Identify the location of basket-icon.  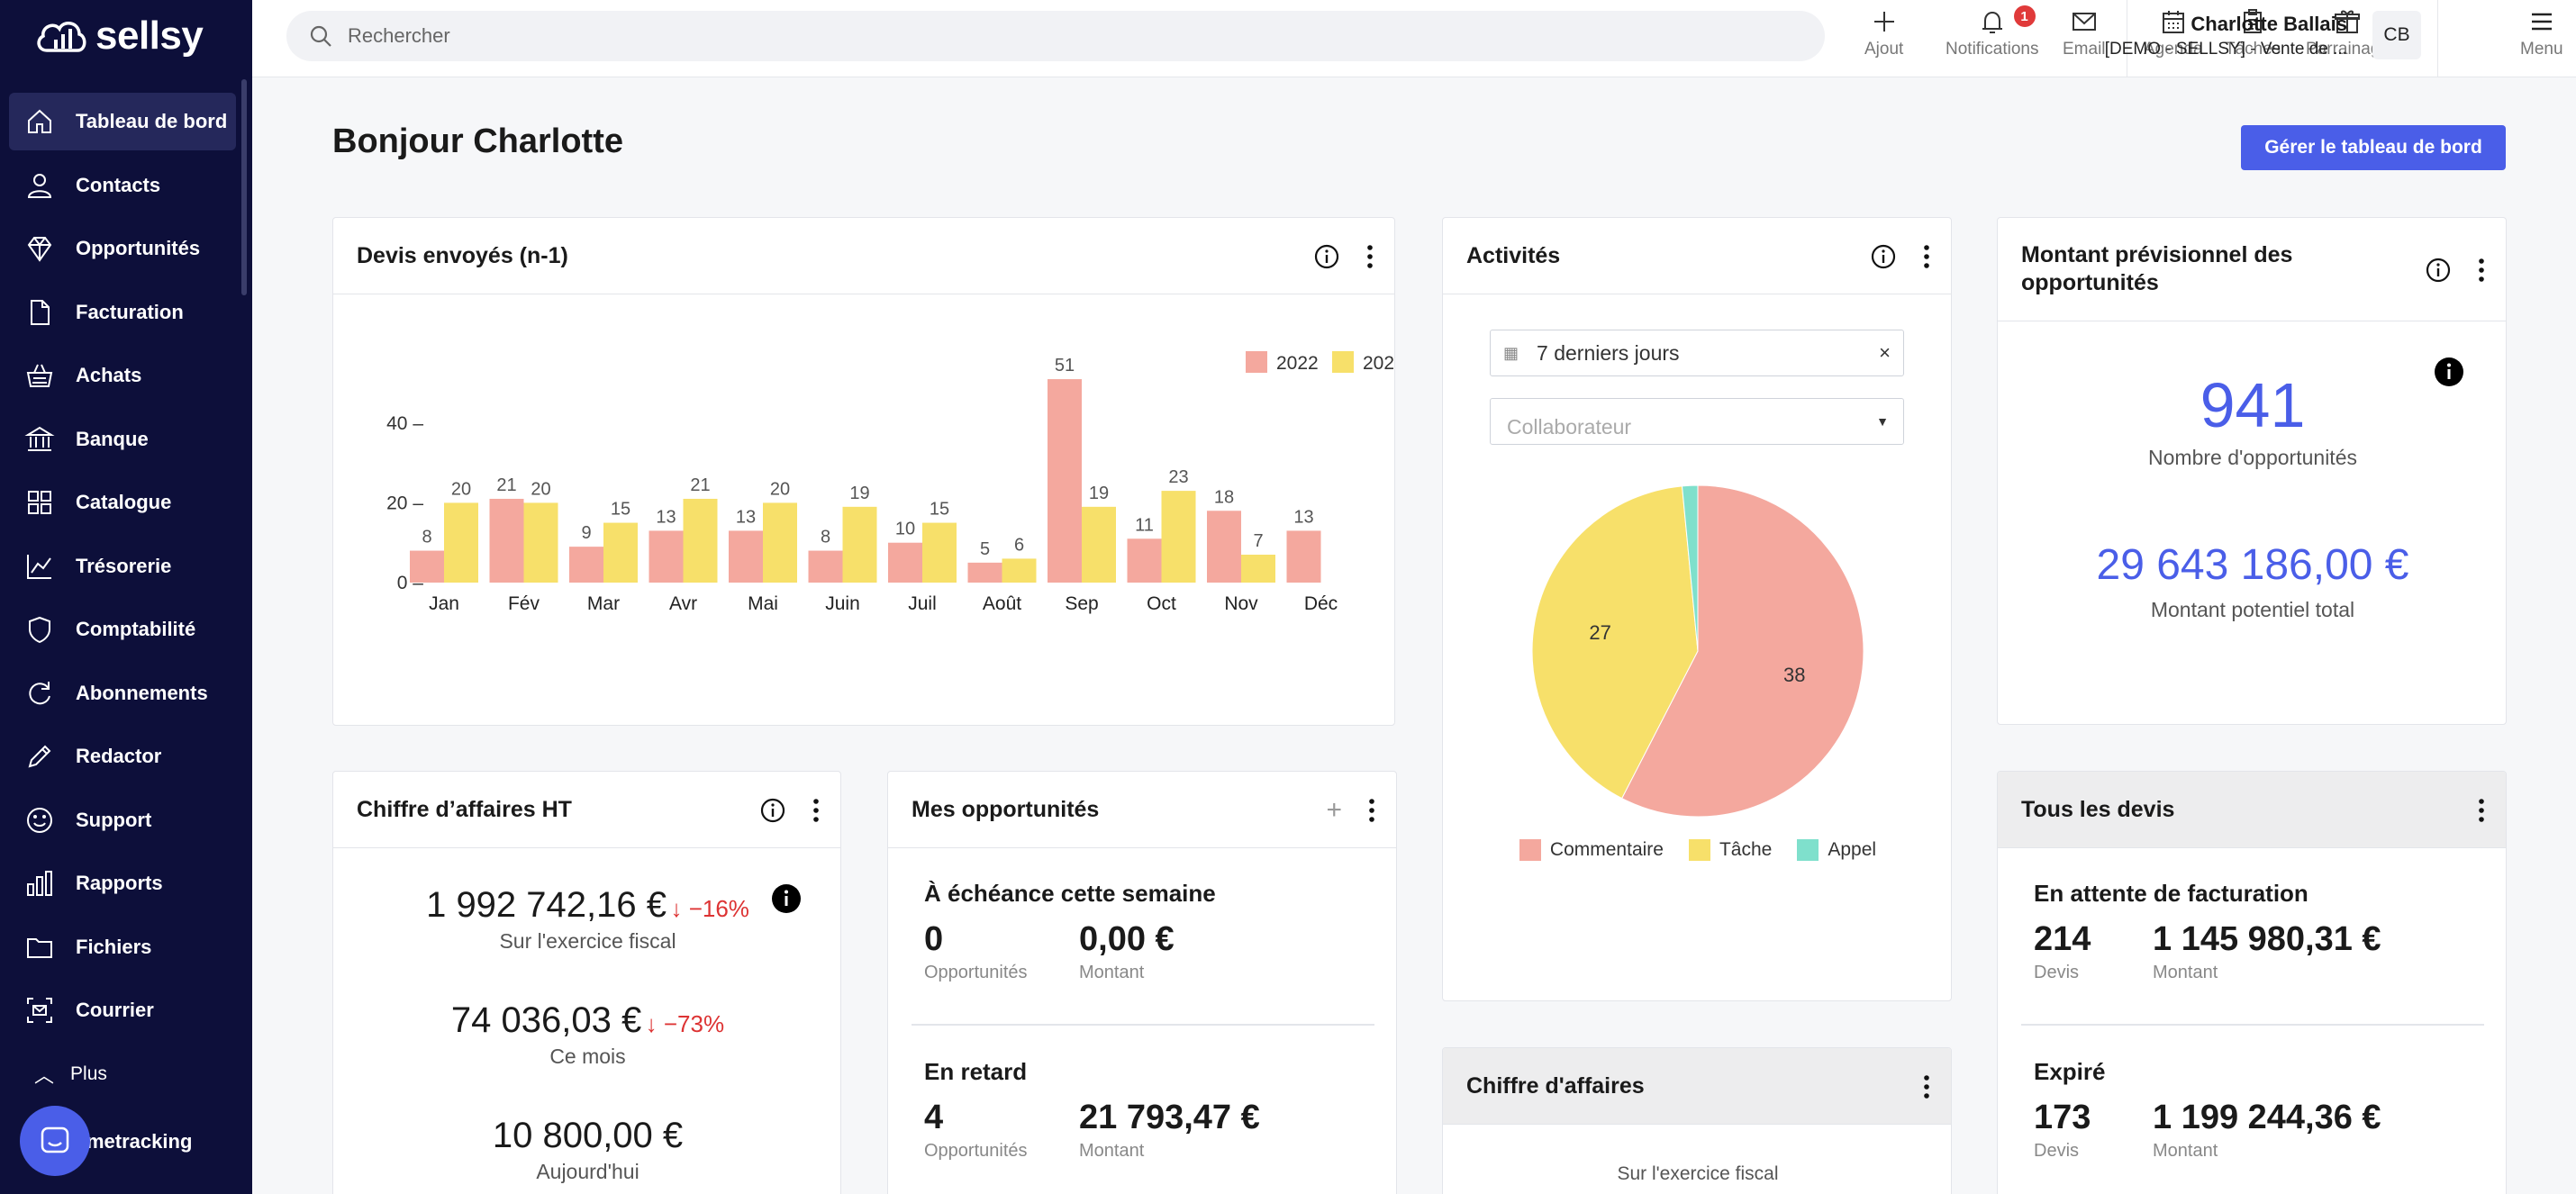
(39, 375).